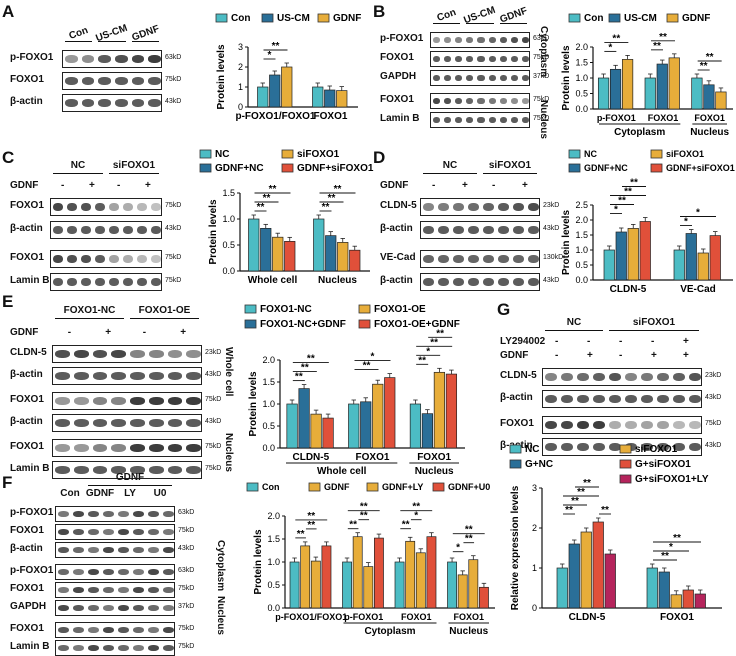  I want to click on legend-label: Con, so click(240, 18).